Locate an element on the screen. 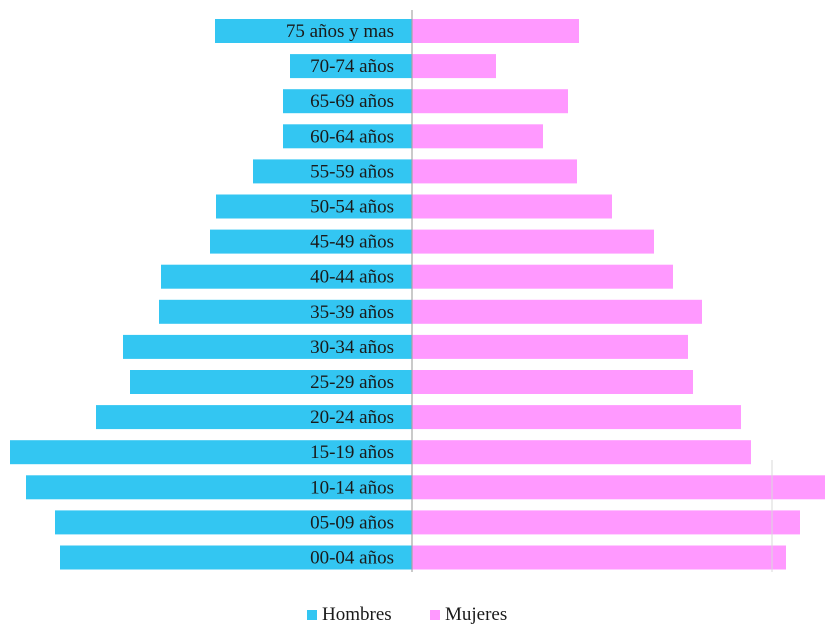 The height and width of the screenshot is (635, 826). legend-label: Hombres is located at coordinates (357, 614).